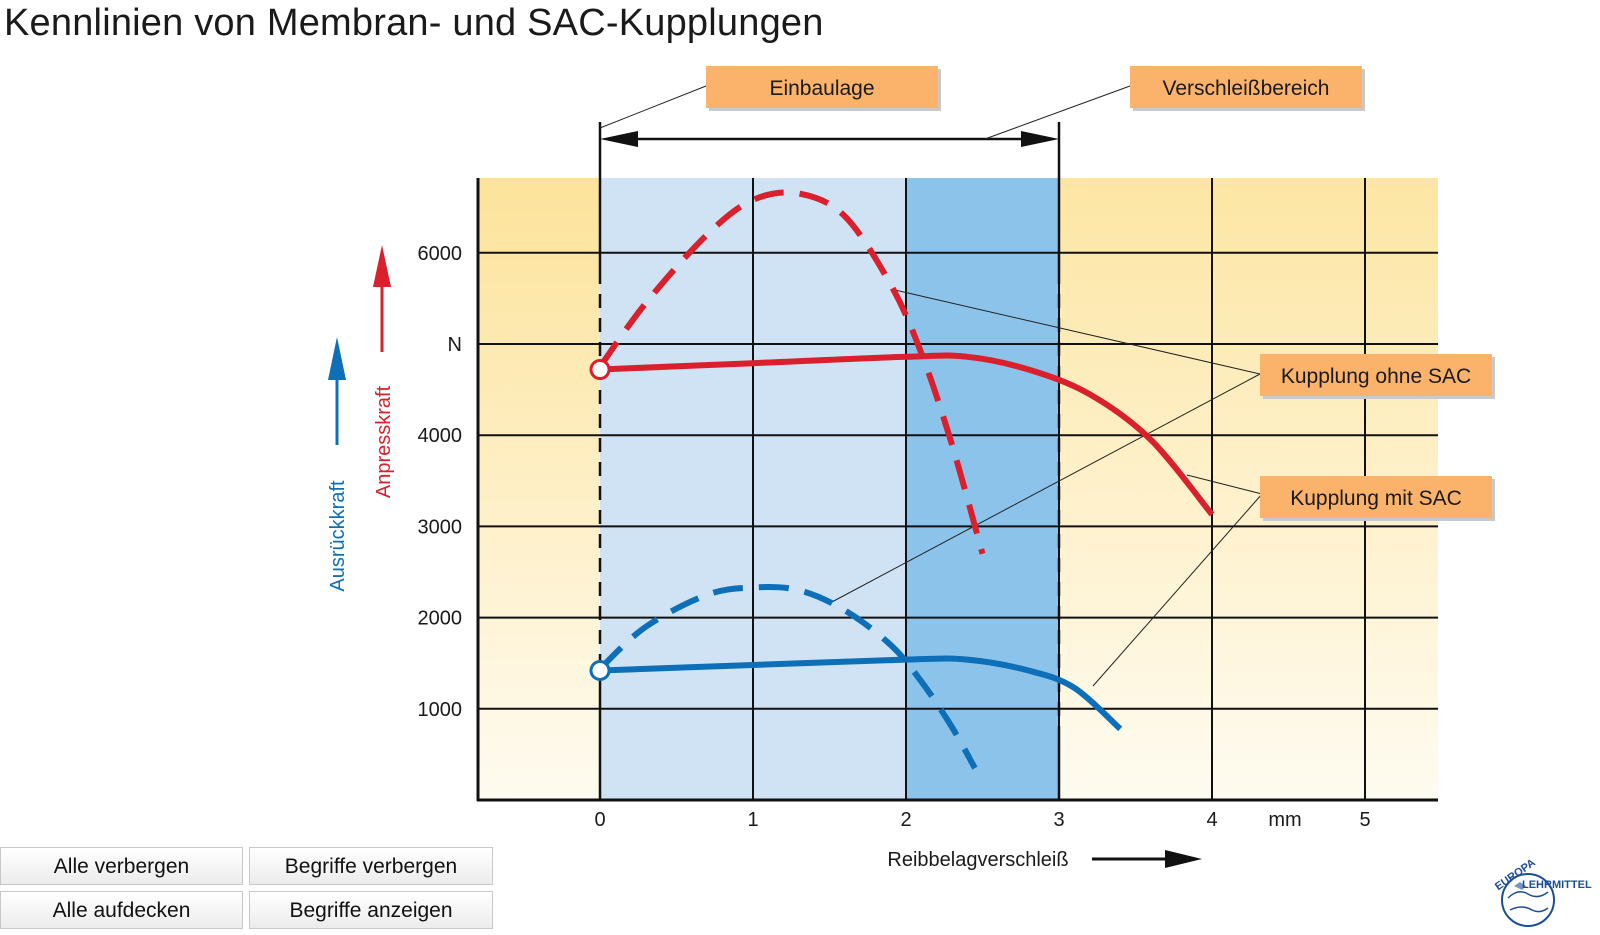 The height and width of the screenshot is (935, 1600). What do you see at coordinates (599, 820) in the screenshot?
I see `x-tick-label: 0` at bounding box center [599, 820].